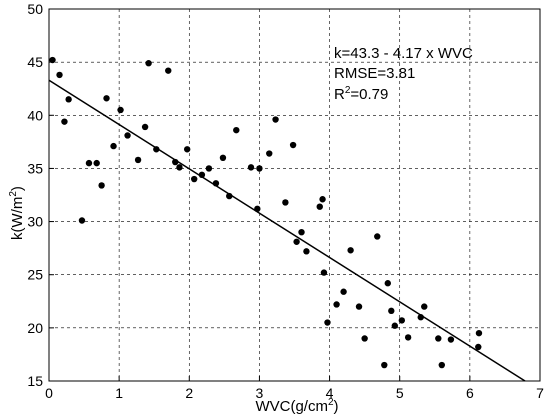  Describe the element at coordinates (260, 393) in the screenshot. I see `x-tick-label-3: 3` at that location.